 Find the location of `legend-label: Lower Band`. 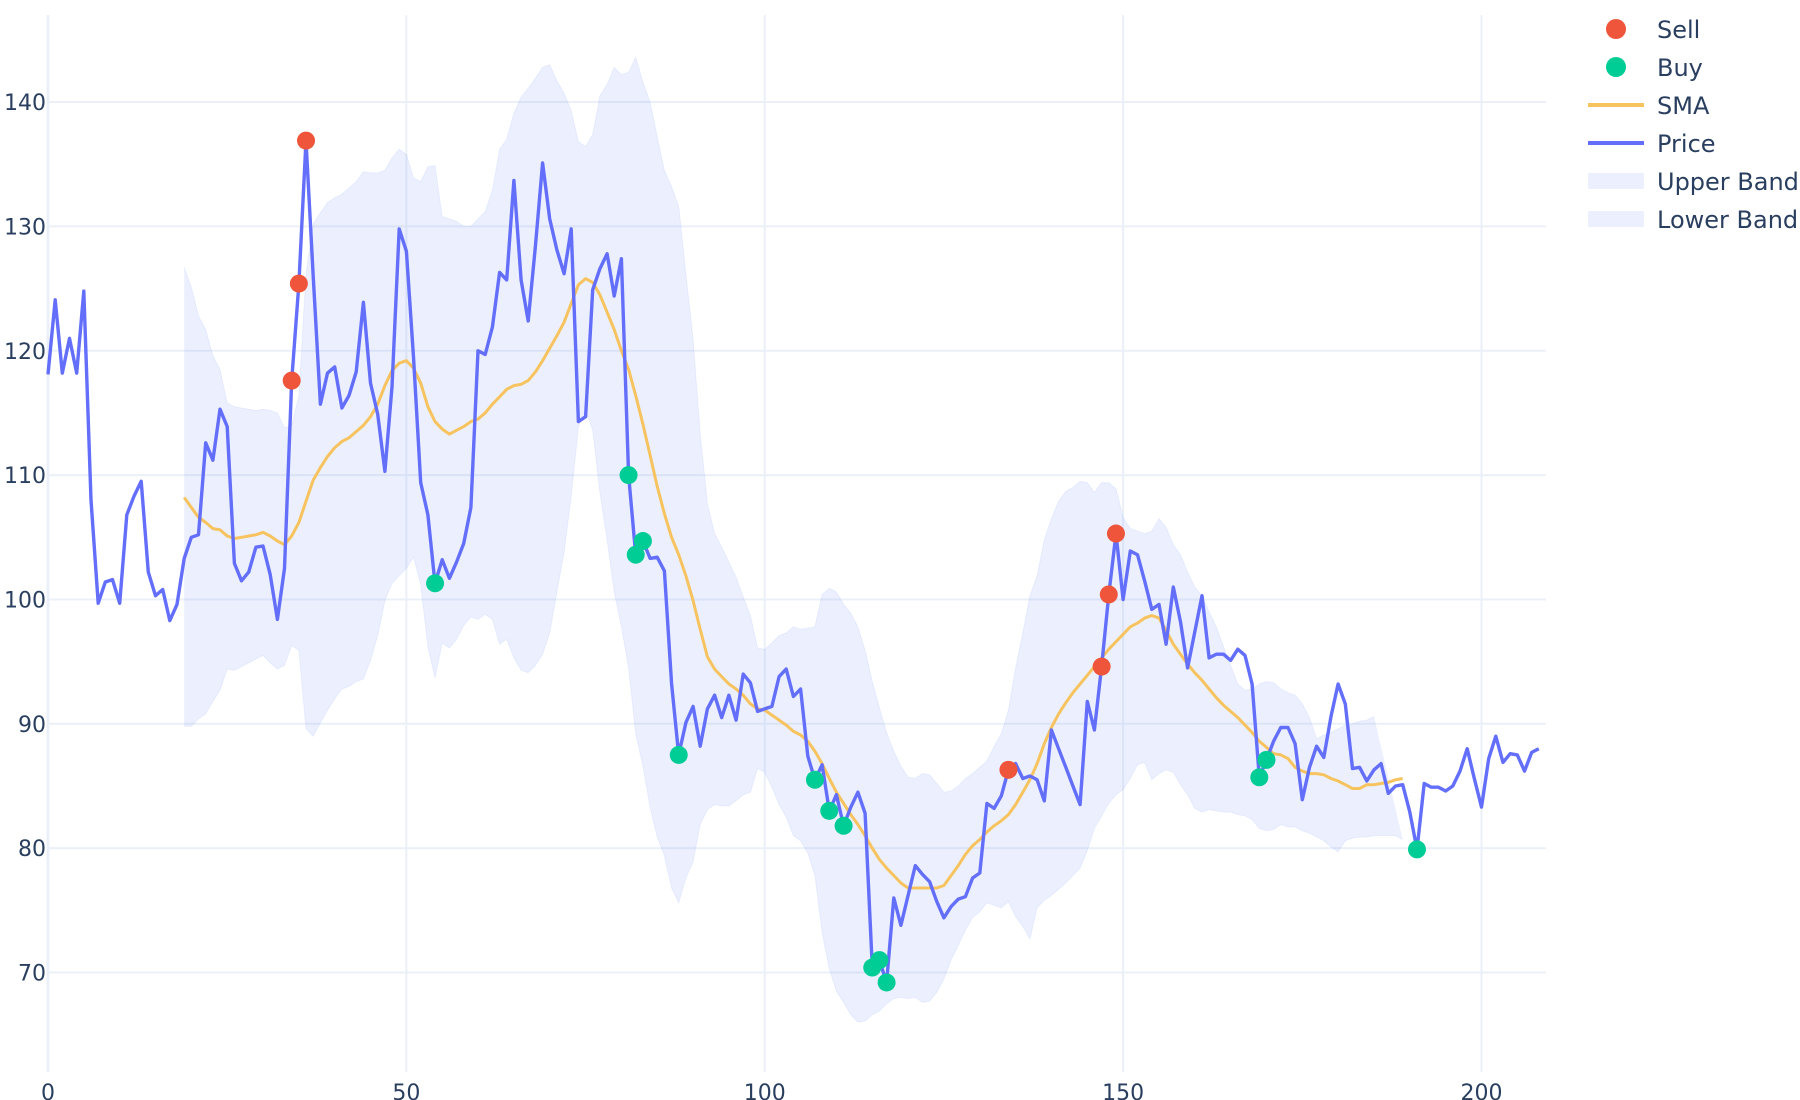

legend-label: Lower Band is located at coordinates (1727, 220).